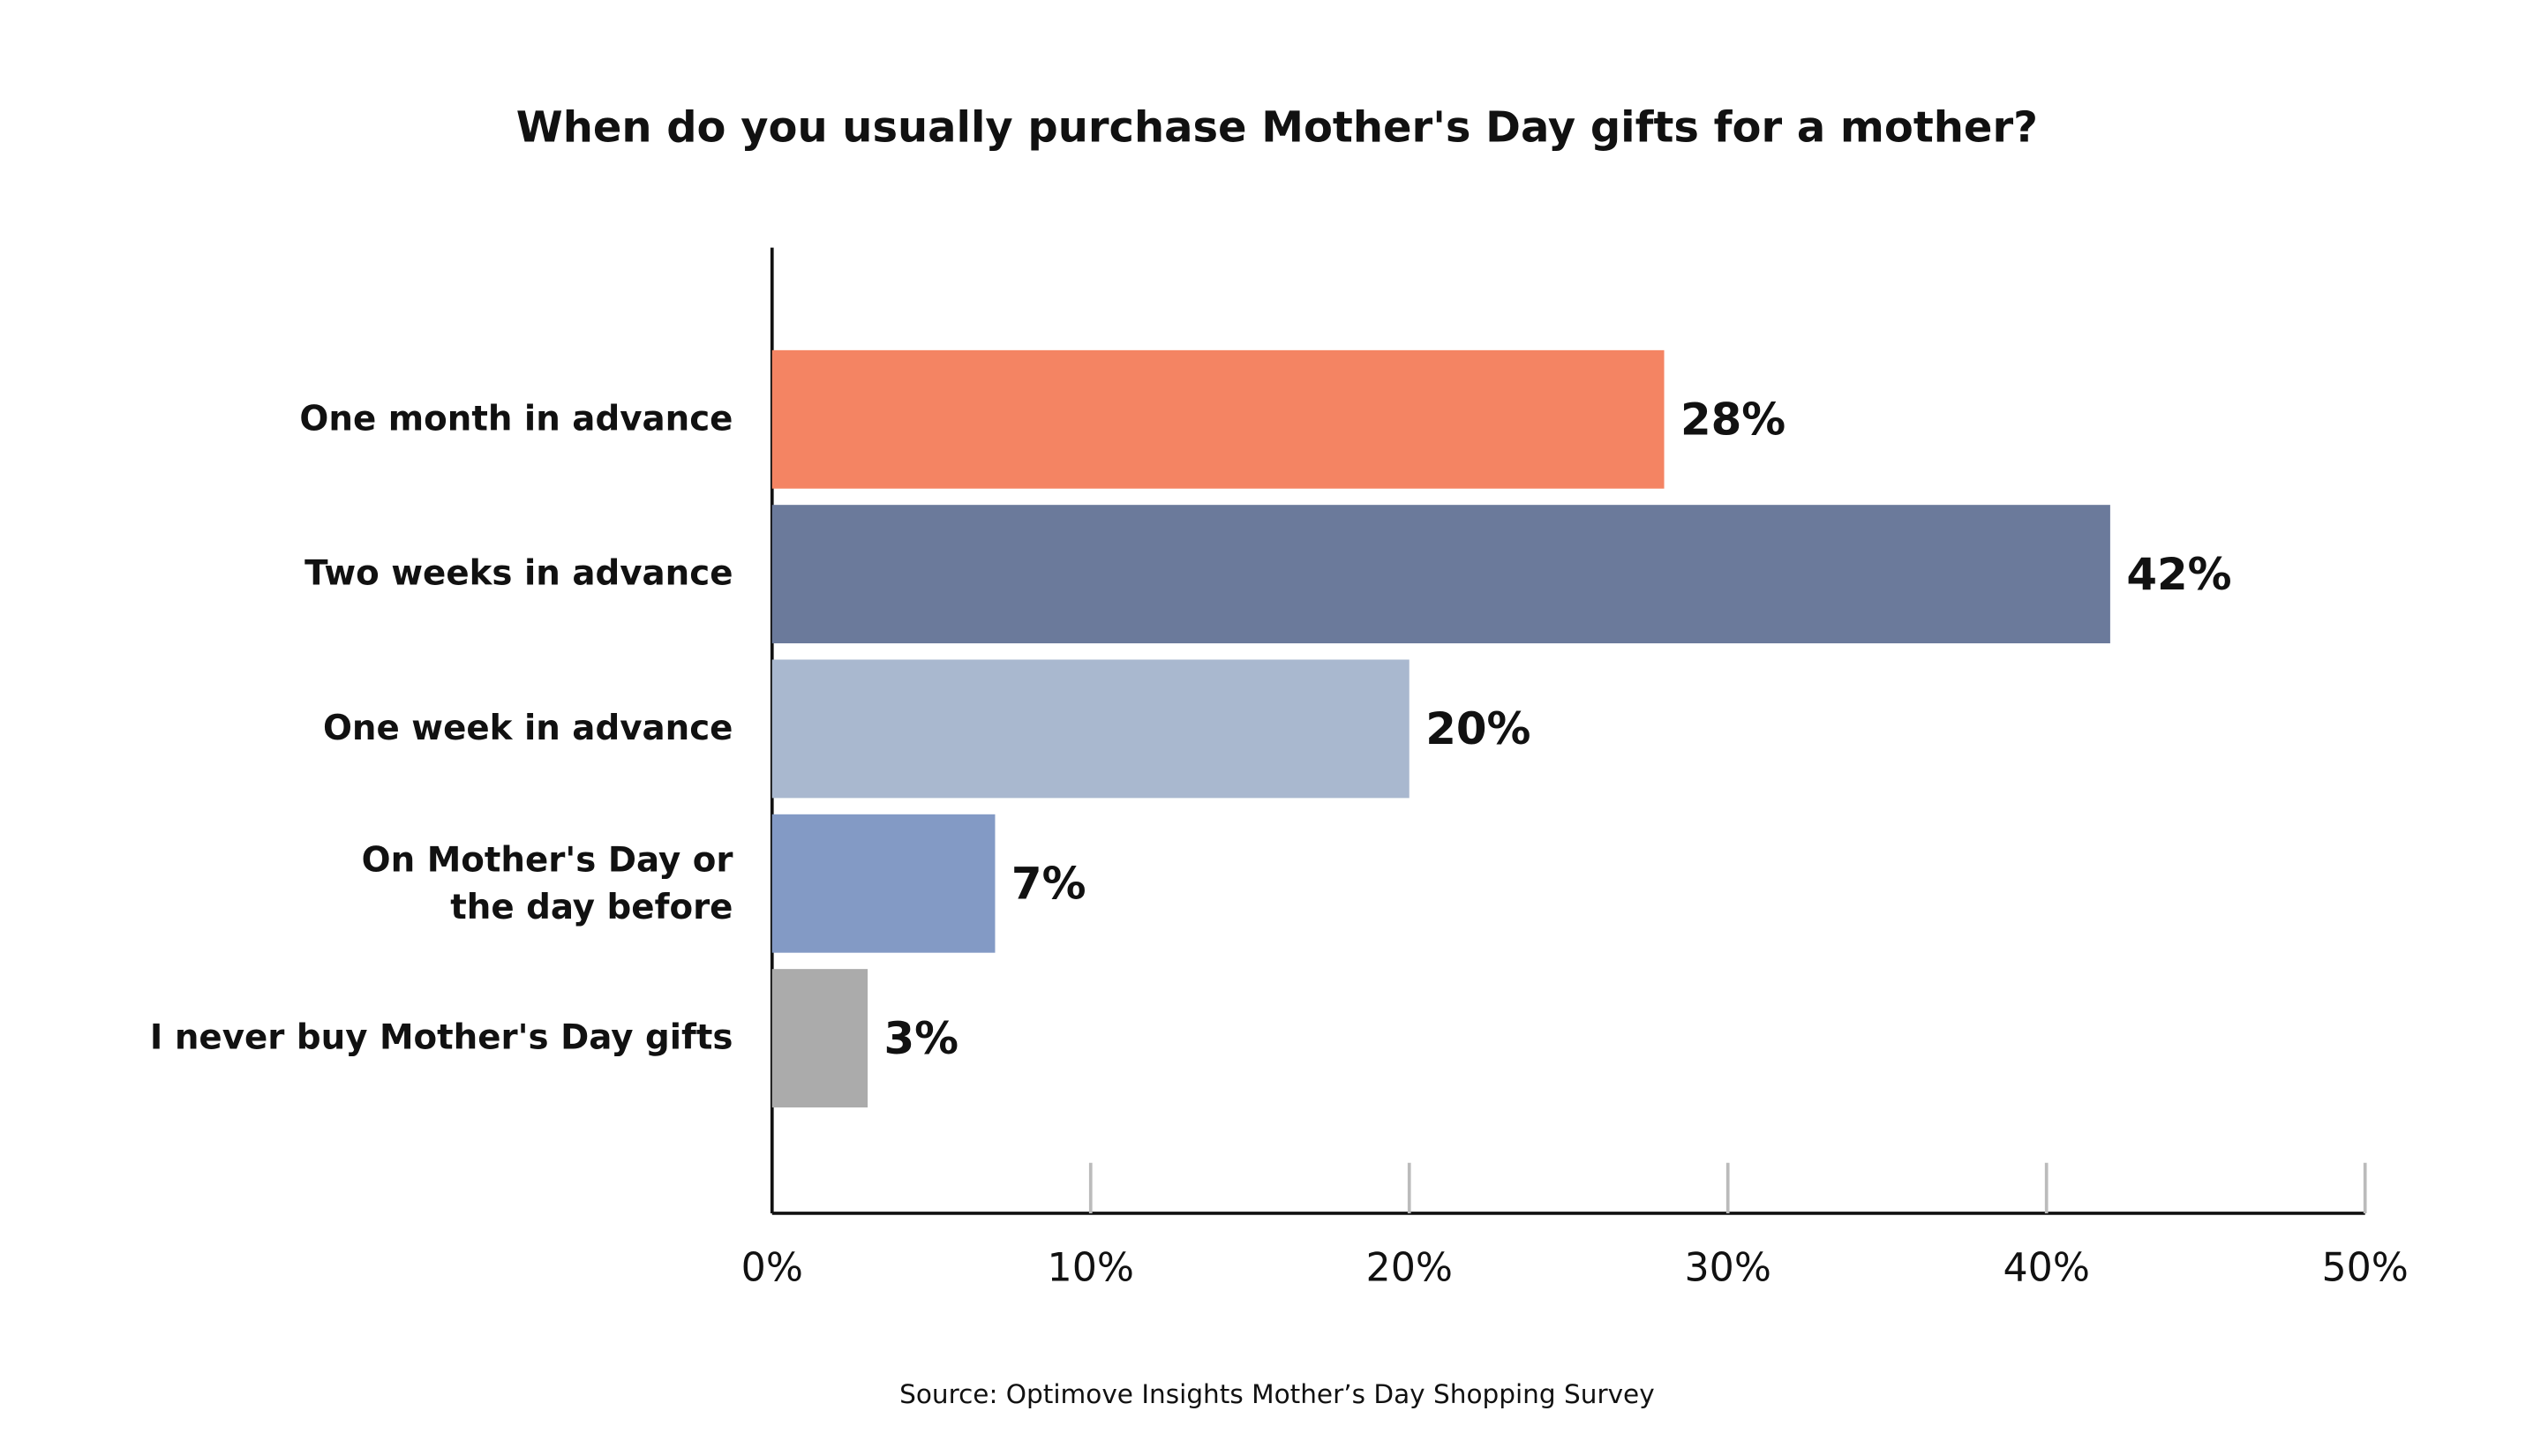  Describe the element at coordinates (1728, 1268) in the screenshot. I see `x-tick-label: 30%` at that location.